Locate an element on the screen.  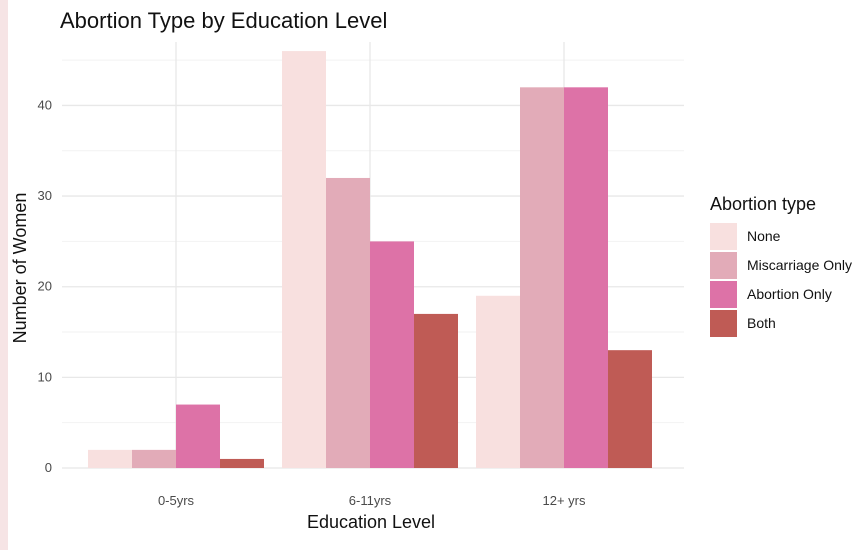
bar-none-12plus-yrs is located at coordinates (498, 381).